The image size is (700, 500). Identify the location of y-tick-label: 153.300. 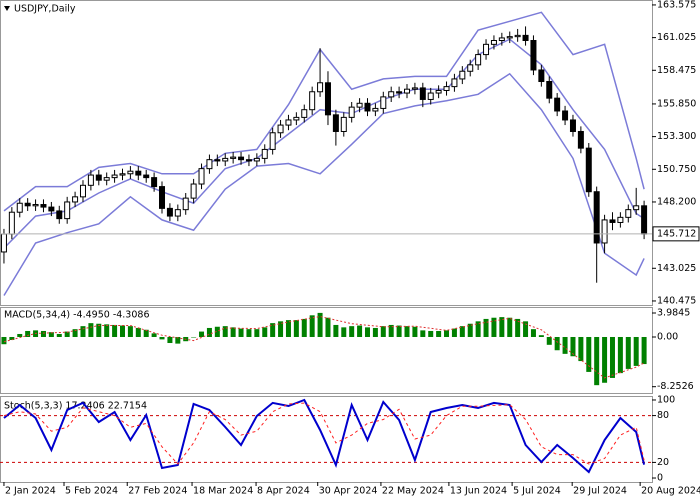
(676, 136).